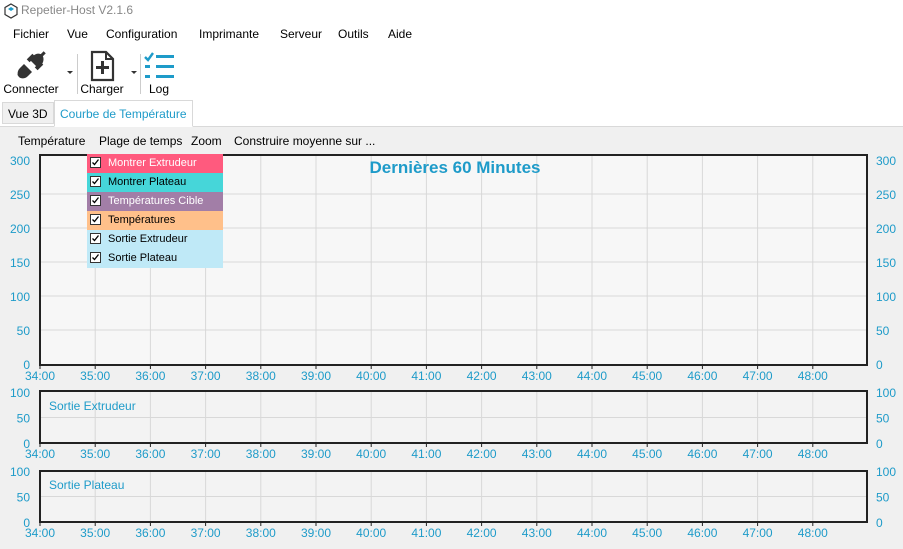 The image size is (903, 549). What do you see at coordinates (102, 89) in the screenshot?
I see `load-label: Charger` at bounding box center [102, 89].